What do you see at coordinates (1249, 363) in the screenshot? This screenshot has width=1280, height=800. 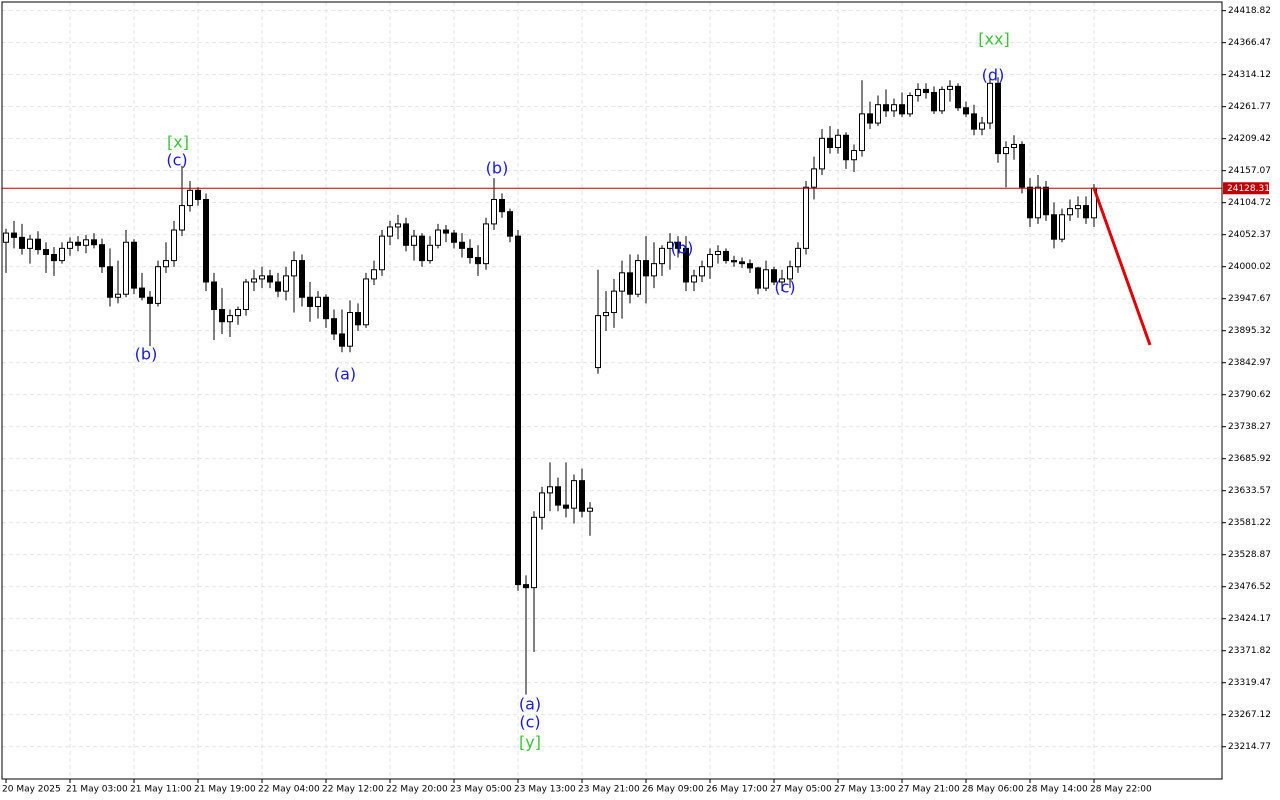 I see `y-tick-label: 23842.97` at bounding box center [1249, 363].